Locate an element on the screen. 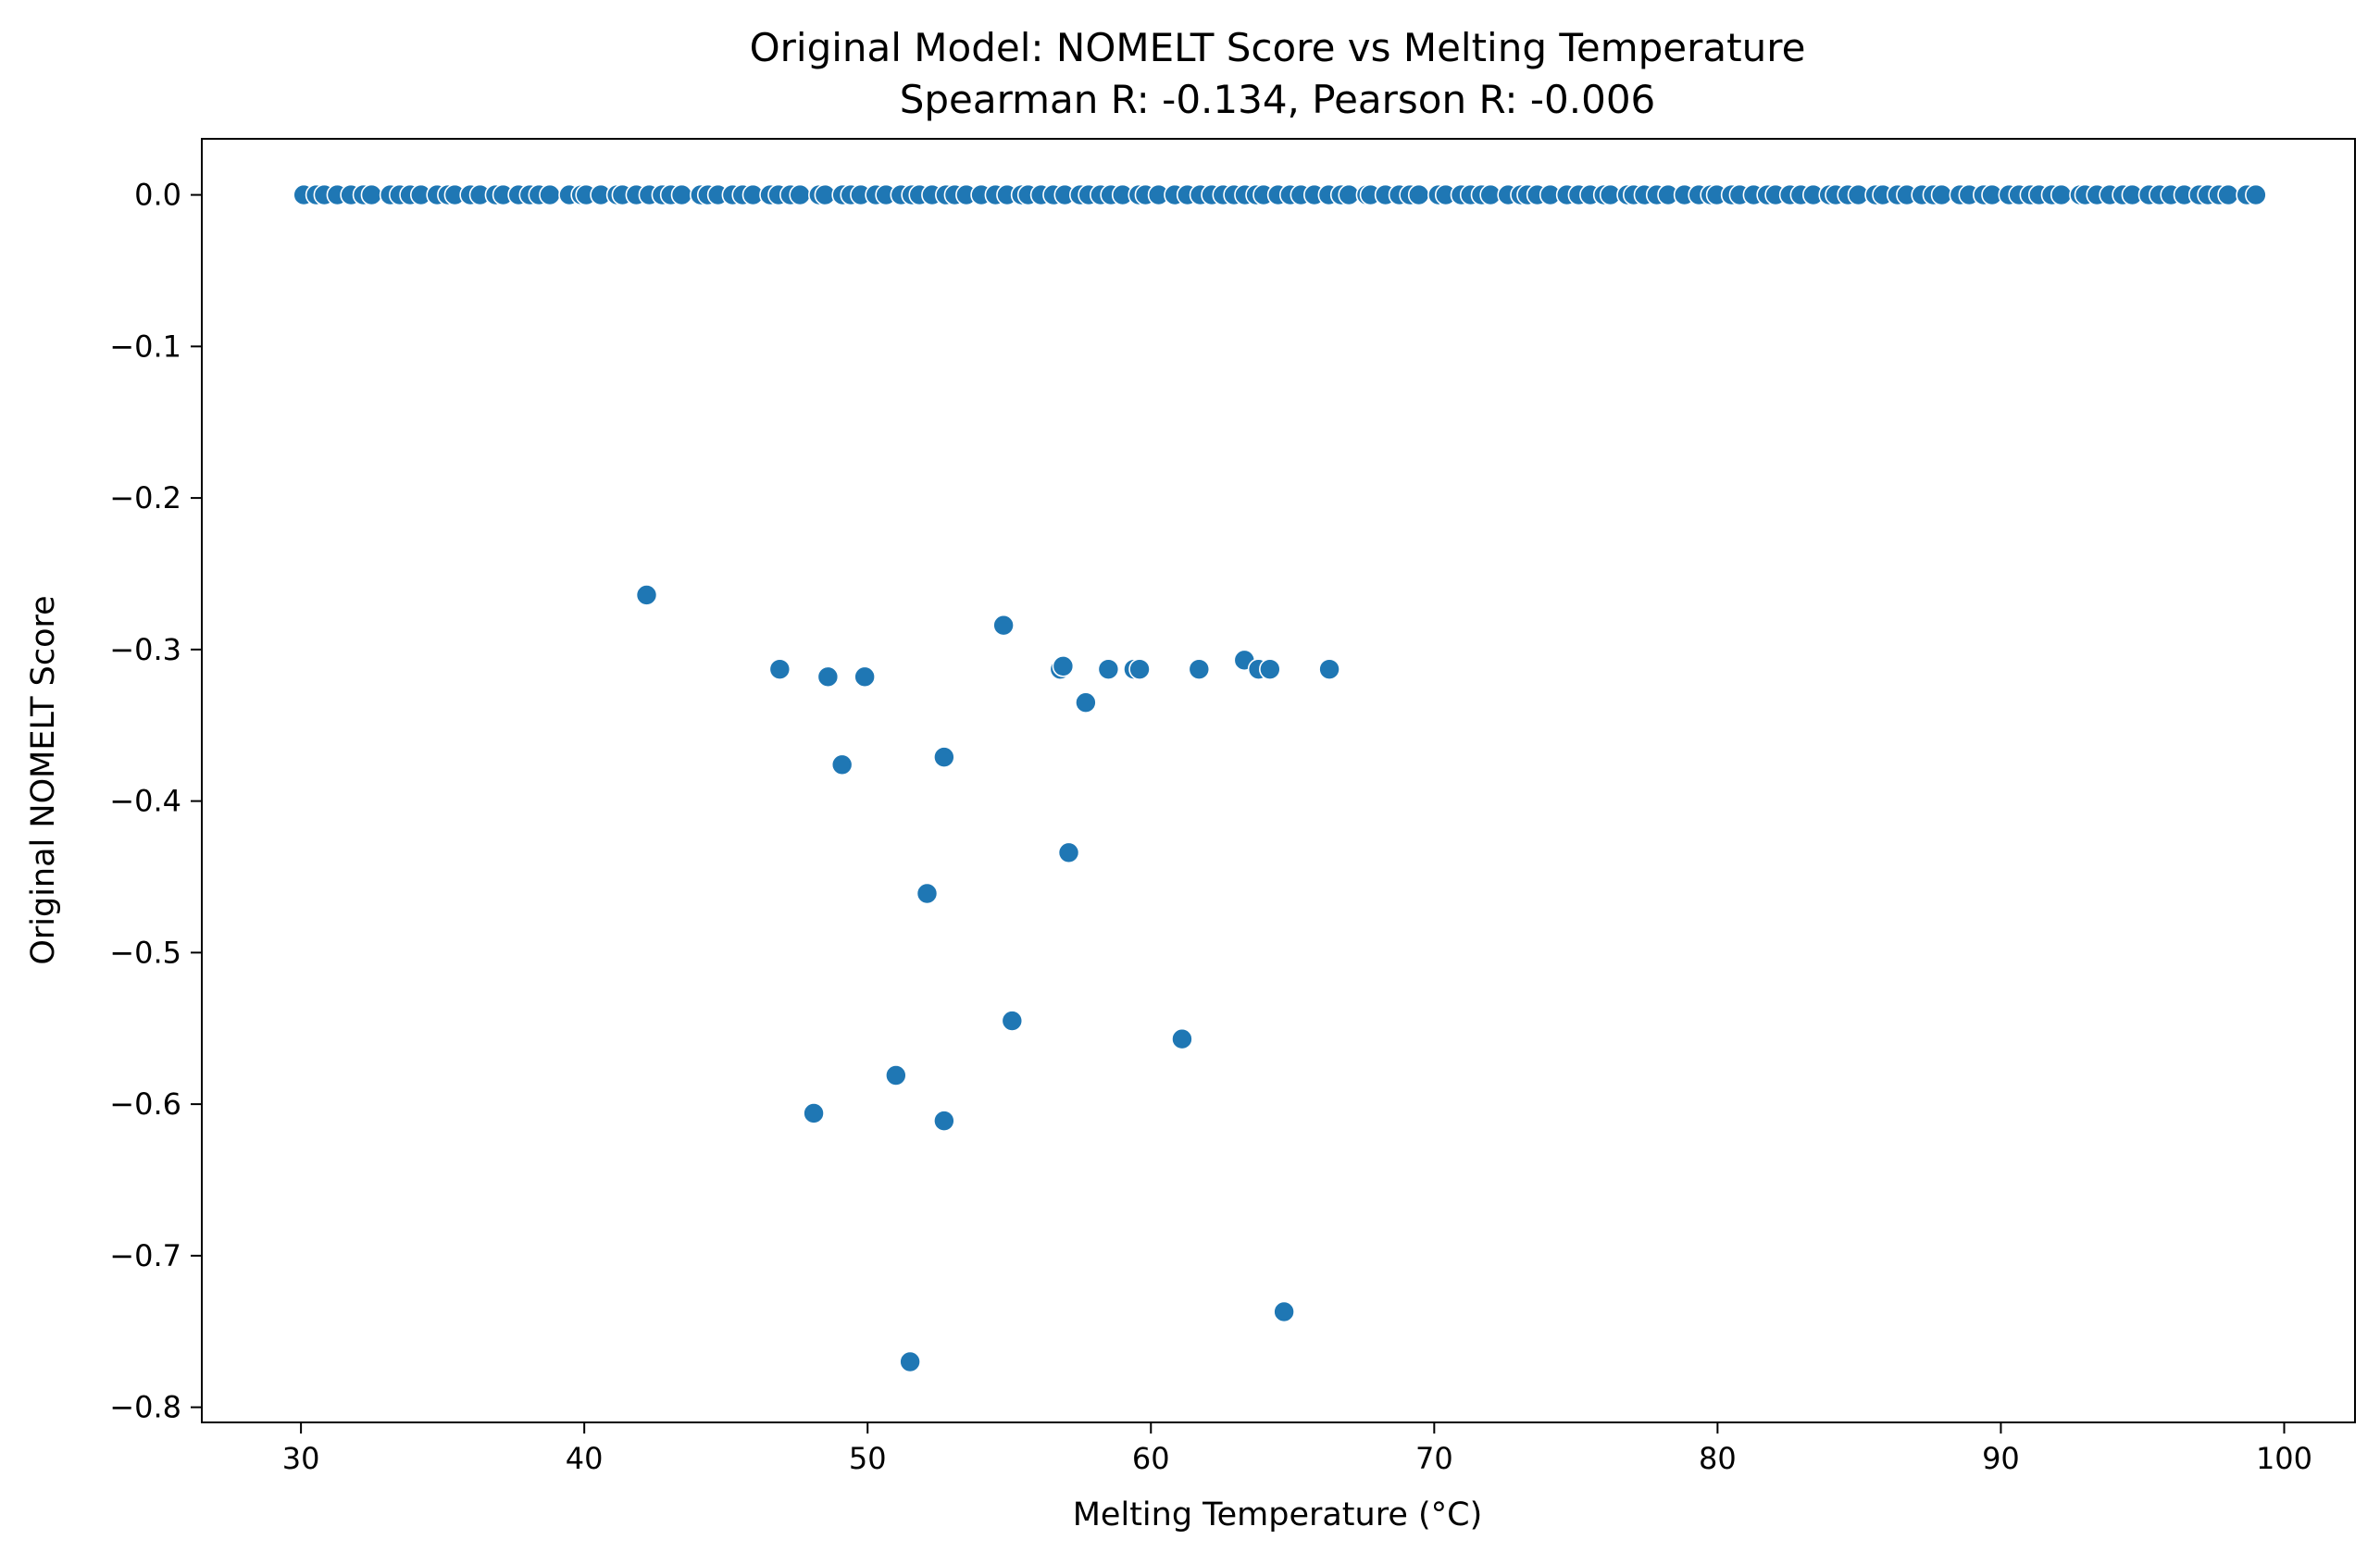 This screenshot has width=2380, height=1564. y-tick-label: −0.2 is located at coordinates (145, 497).